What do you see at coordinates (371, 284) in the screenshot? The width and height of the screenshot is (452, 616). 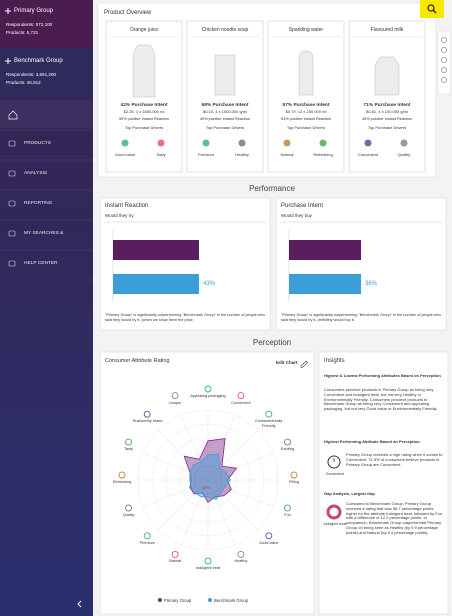 I see `value-label: 36%` at bounding box center [371, 284].